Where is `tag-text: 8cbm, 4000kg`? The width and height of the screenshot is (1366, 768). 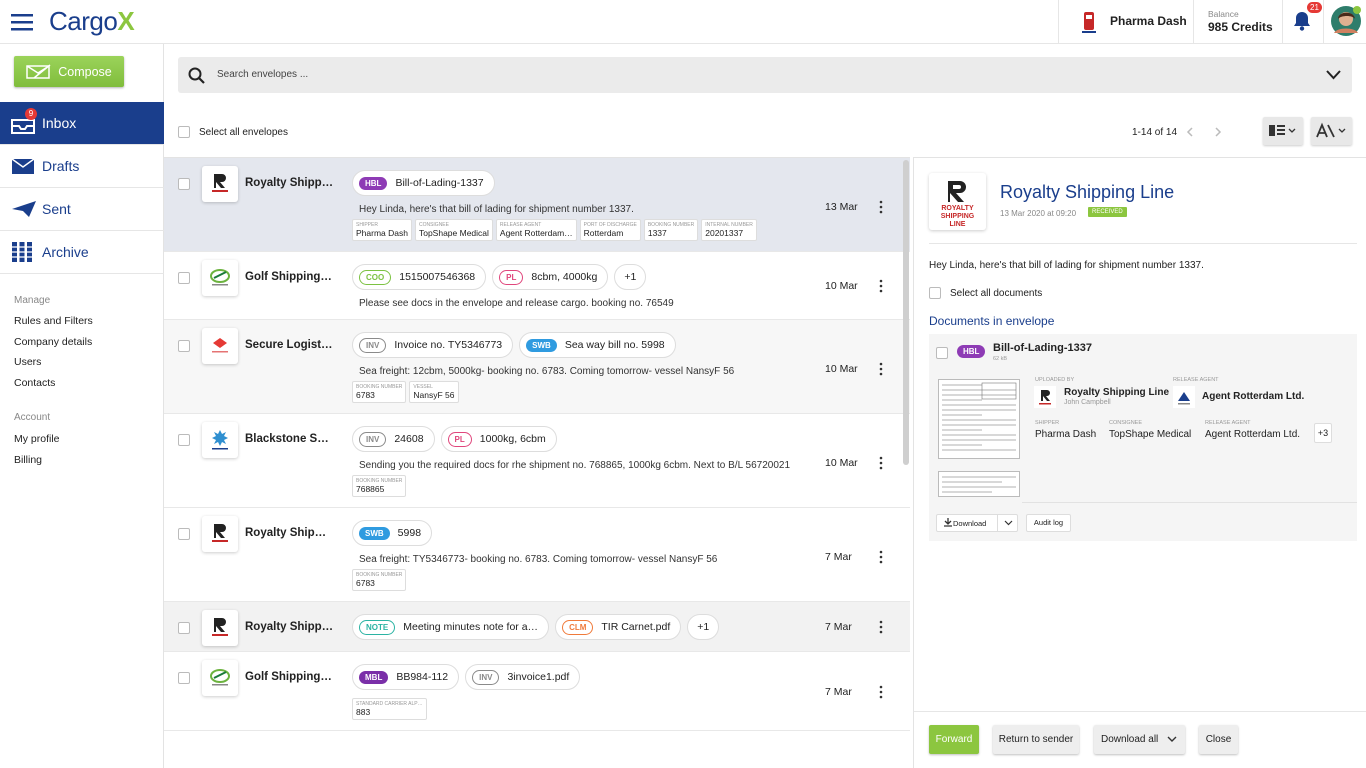
tag-text: 8cbm, 4000kg is located at coordinates (564, 277).